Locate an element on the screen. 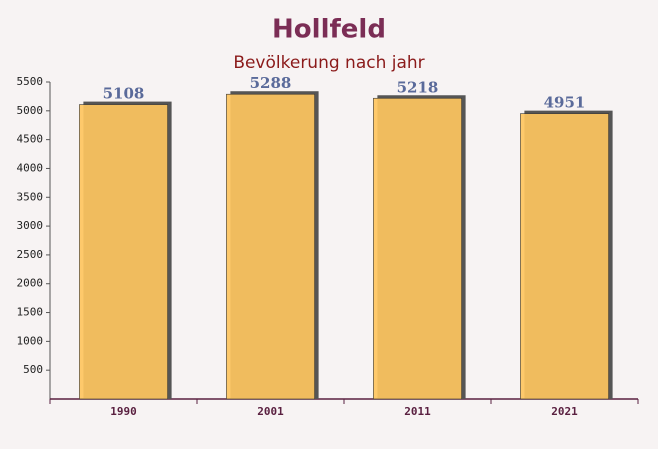 Image resolution: width=658 pixels, height=449 pixels. y-tick-label: 4000 is located at coordinates (30, 167).